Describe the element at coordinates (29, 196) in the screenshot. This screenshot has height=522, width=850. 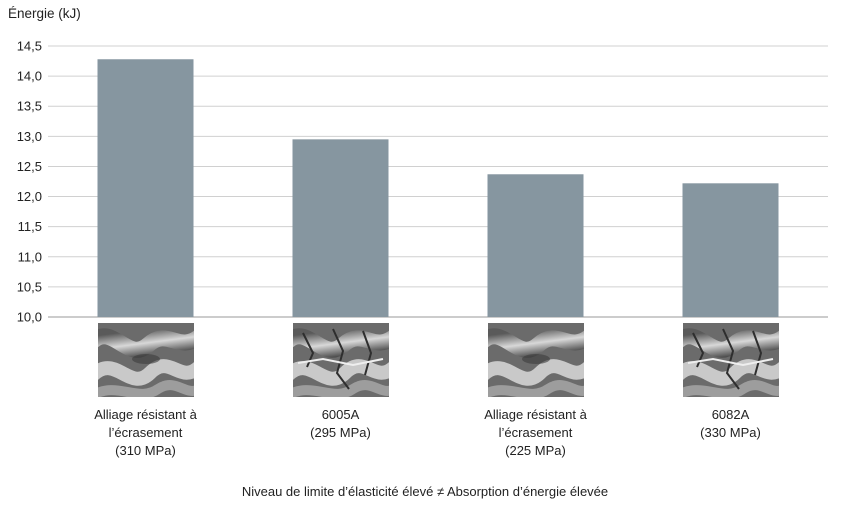
I see `y-tick-label: 12,0` at that location.